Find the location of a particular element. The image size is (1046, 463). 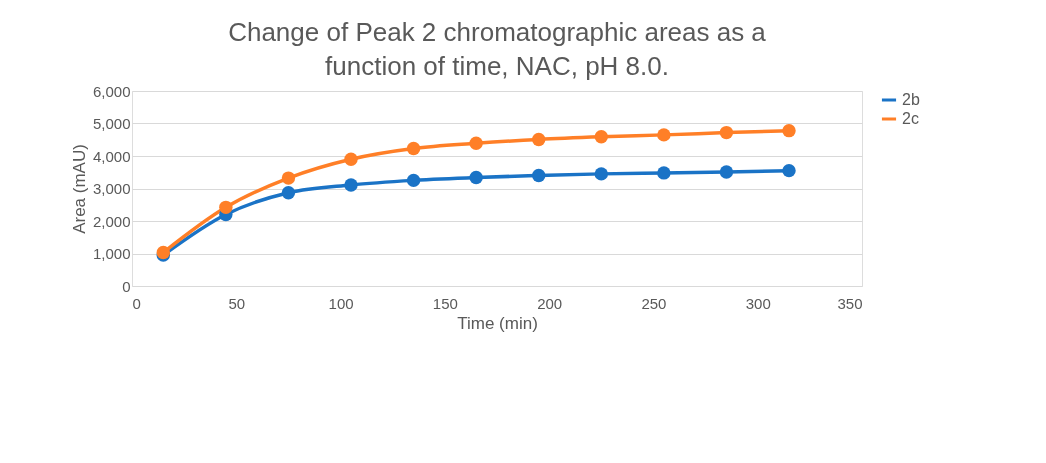

y-axis-title: Area (mAU) is located at coordinates (79, 189).